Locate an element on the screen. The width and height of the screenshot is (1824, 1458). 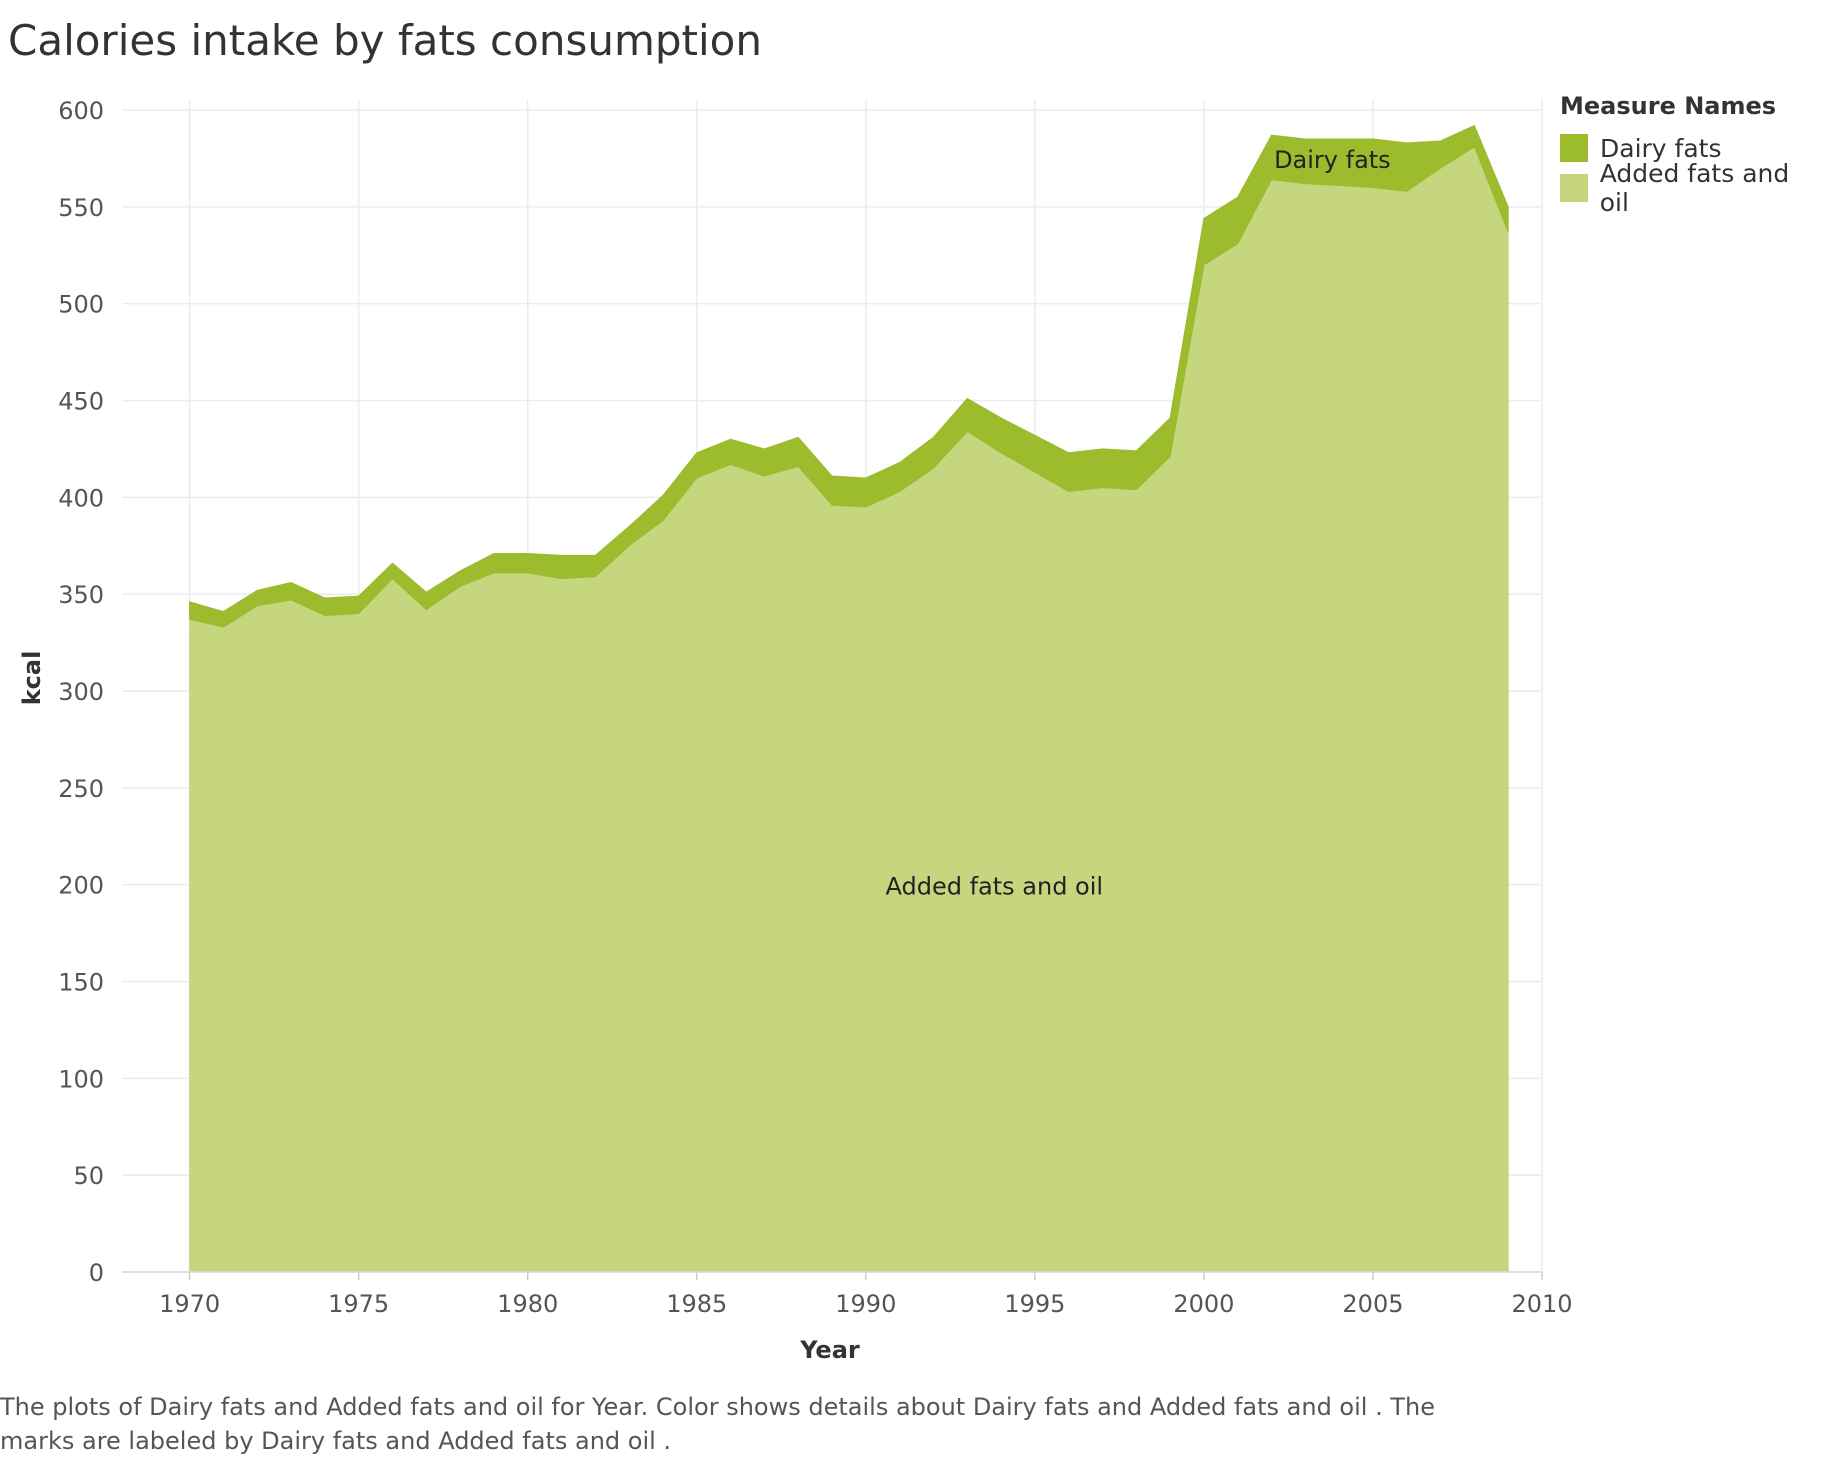
y-tick-label: 100 is located at coordinates (81, 1079).